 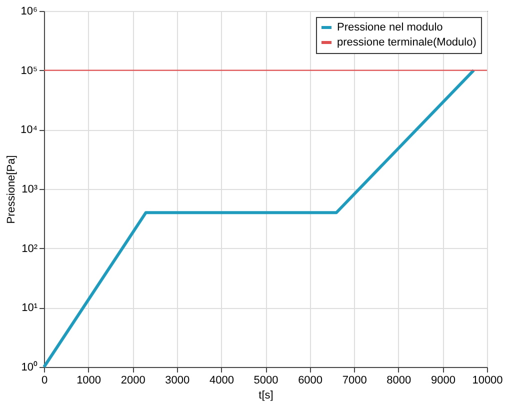 What do you see at coordinates (30, 248) in the screenshot?
I see `y-tick-label: 10²` at bounding box center [30, 248].